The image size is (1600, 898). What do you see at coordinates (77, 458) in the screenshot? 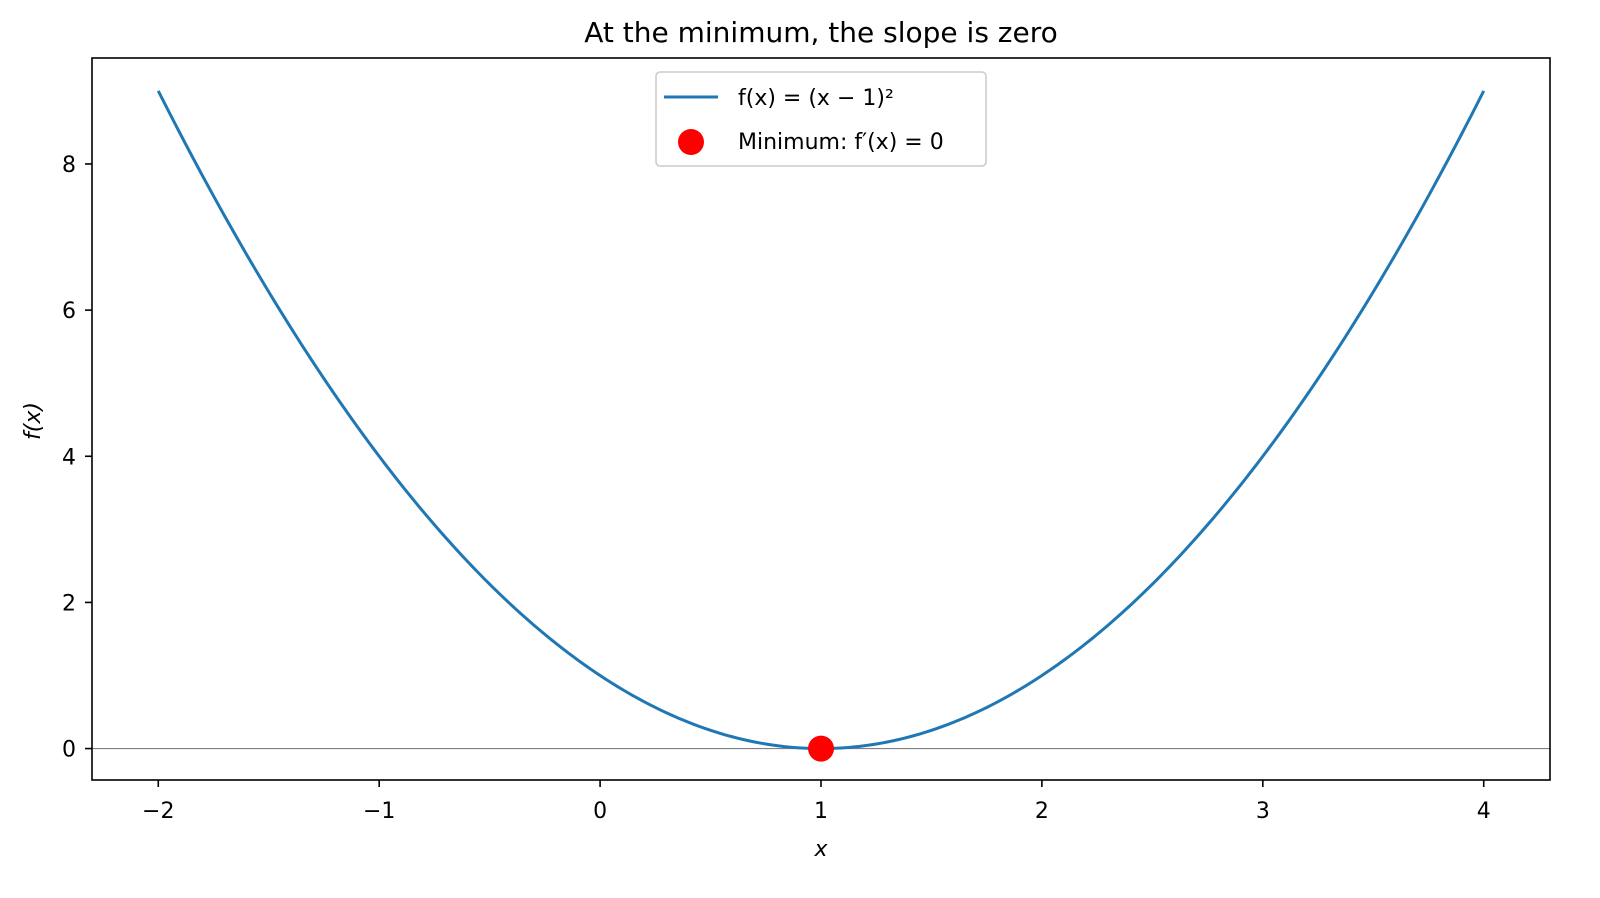
I see `y-axis: 0 2 4 6 8` at bounding box center [77, 458].